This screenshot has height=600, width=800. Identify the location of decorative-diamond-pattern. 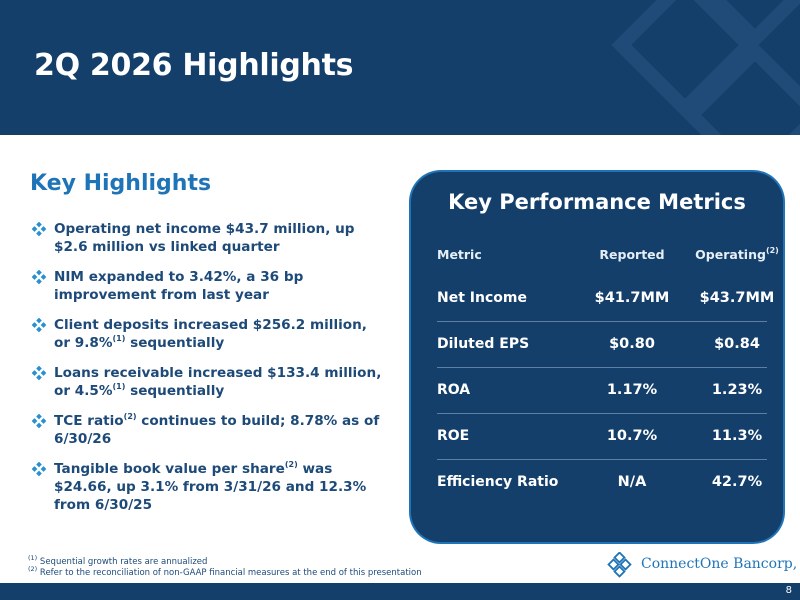
(705, 67).